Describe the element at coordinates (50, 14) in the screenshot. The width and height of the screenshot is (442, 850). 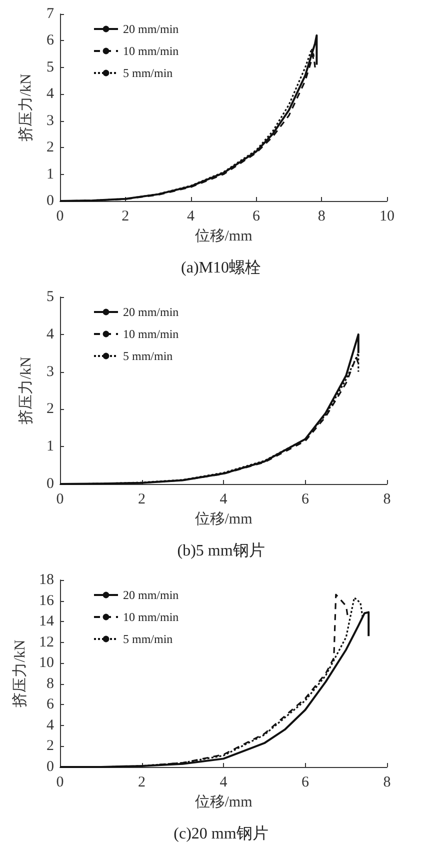
I see `y-tick-label: 7` at that location.